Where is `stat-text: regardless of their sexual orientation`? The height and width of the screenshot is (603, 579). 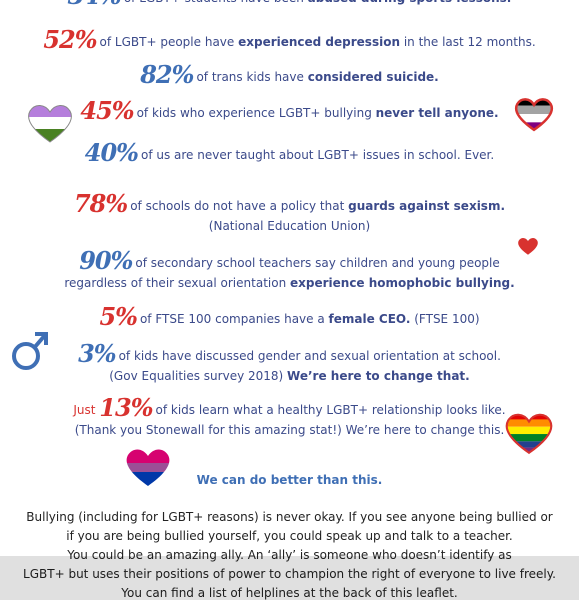 stat-text: regardless of their sexual orientation is located at coordinates (177, 283).